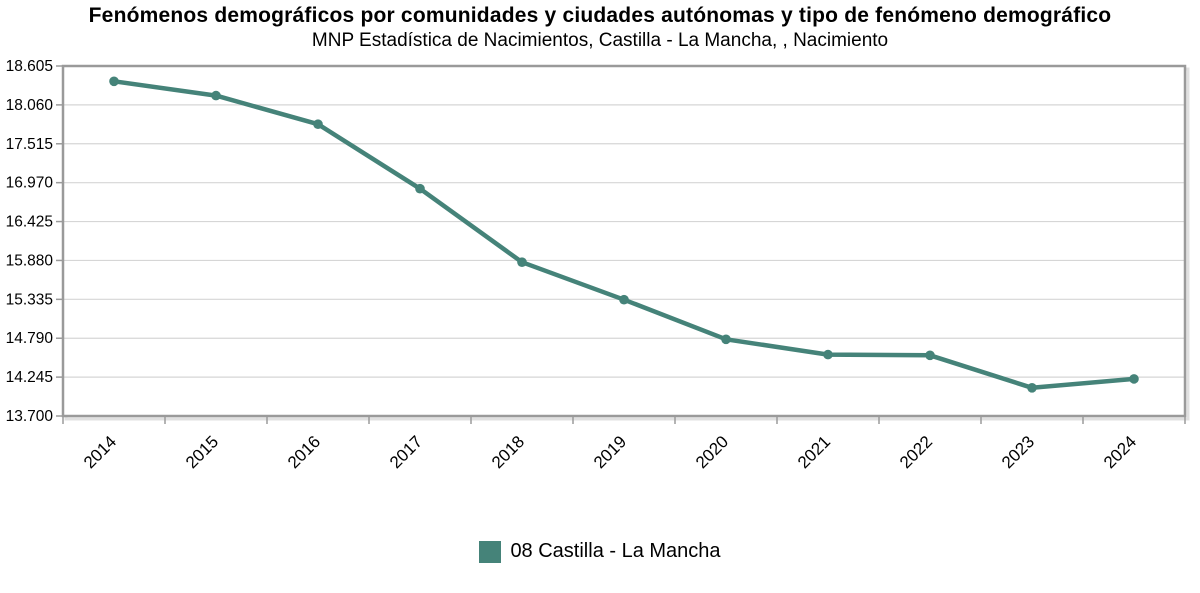  I want to click on x-tick-label: 2023, so click(1018, 452).